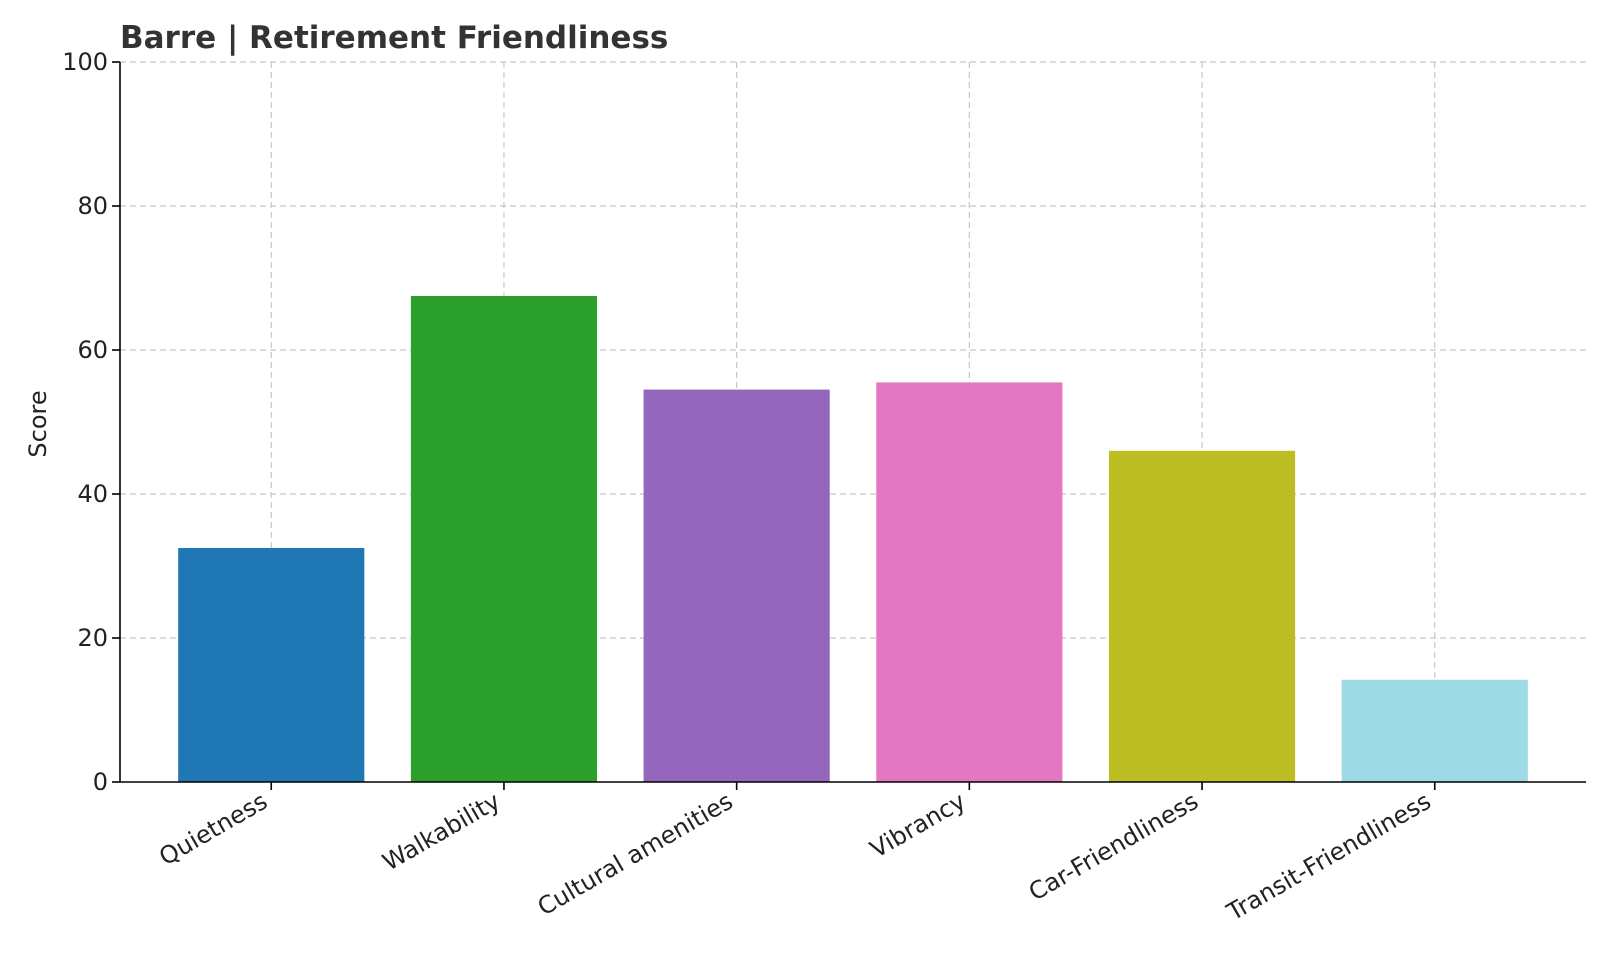 The width and height of the screenshot is (1600, 960). What do you see at coordinates (271, 665) in the screenshot?
I see `bar-quietness` at bounding box center [271, 665].